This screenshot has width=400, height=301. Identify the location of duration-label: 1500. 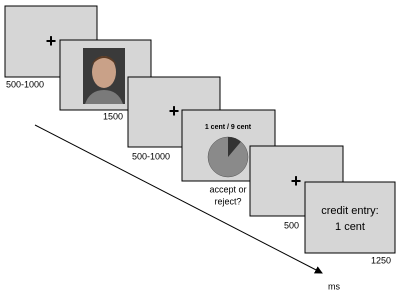
(113, 116).